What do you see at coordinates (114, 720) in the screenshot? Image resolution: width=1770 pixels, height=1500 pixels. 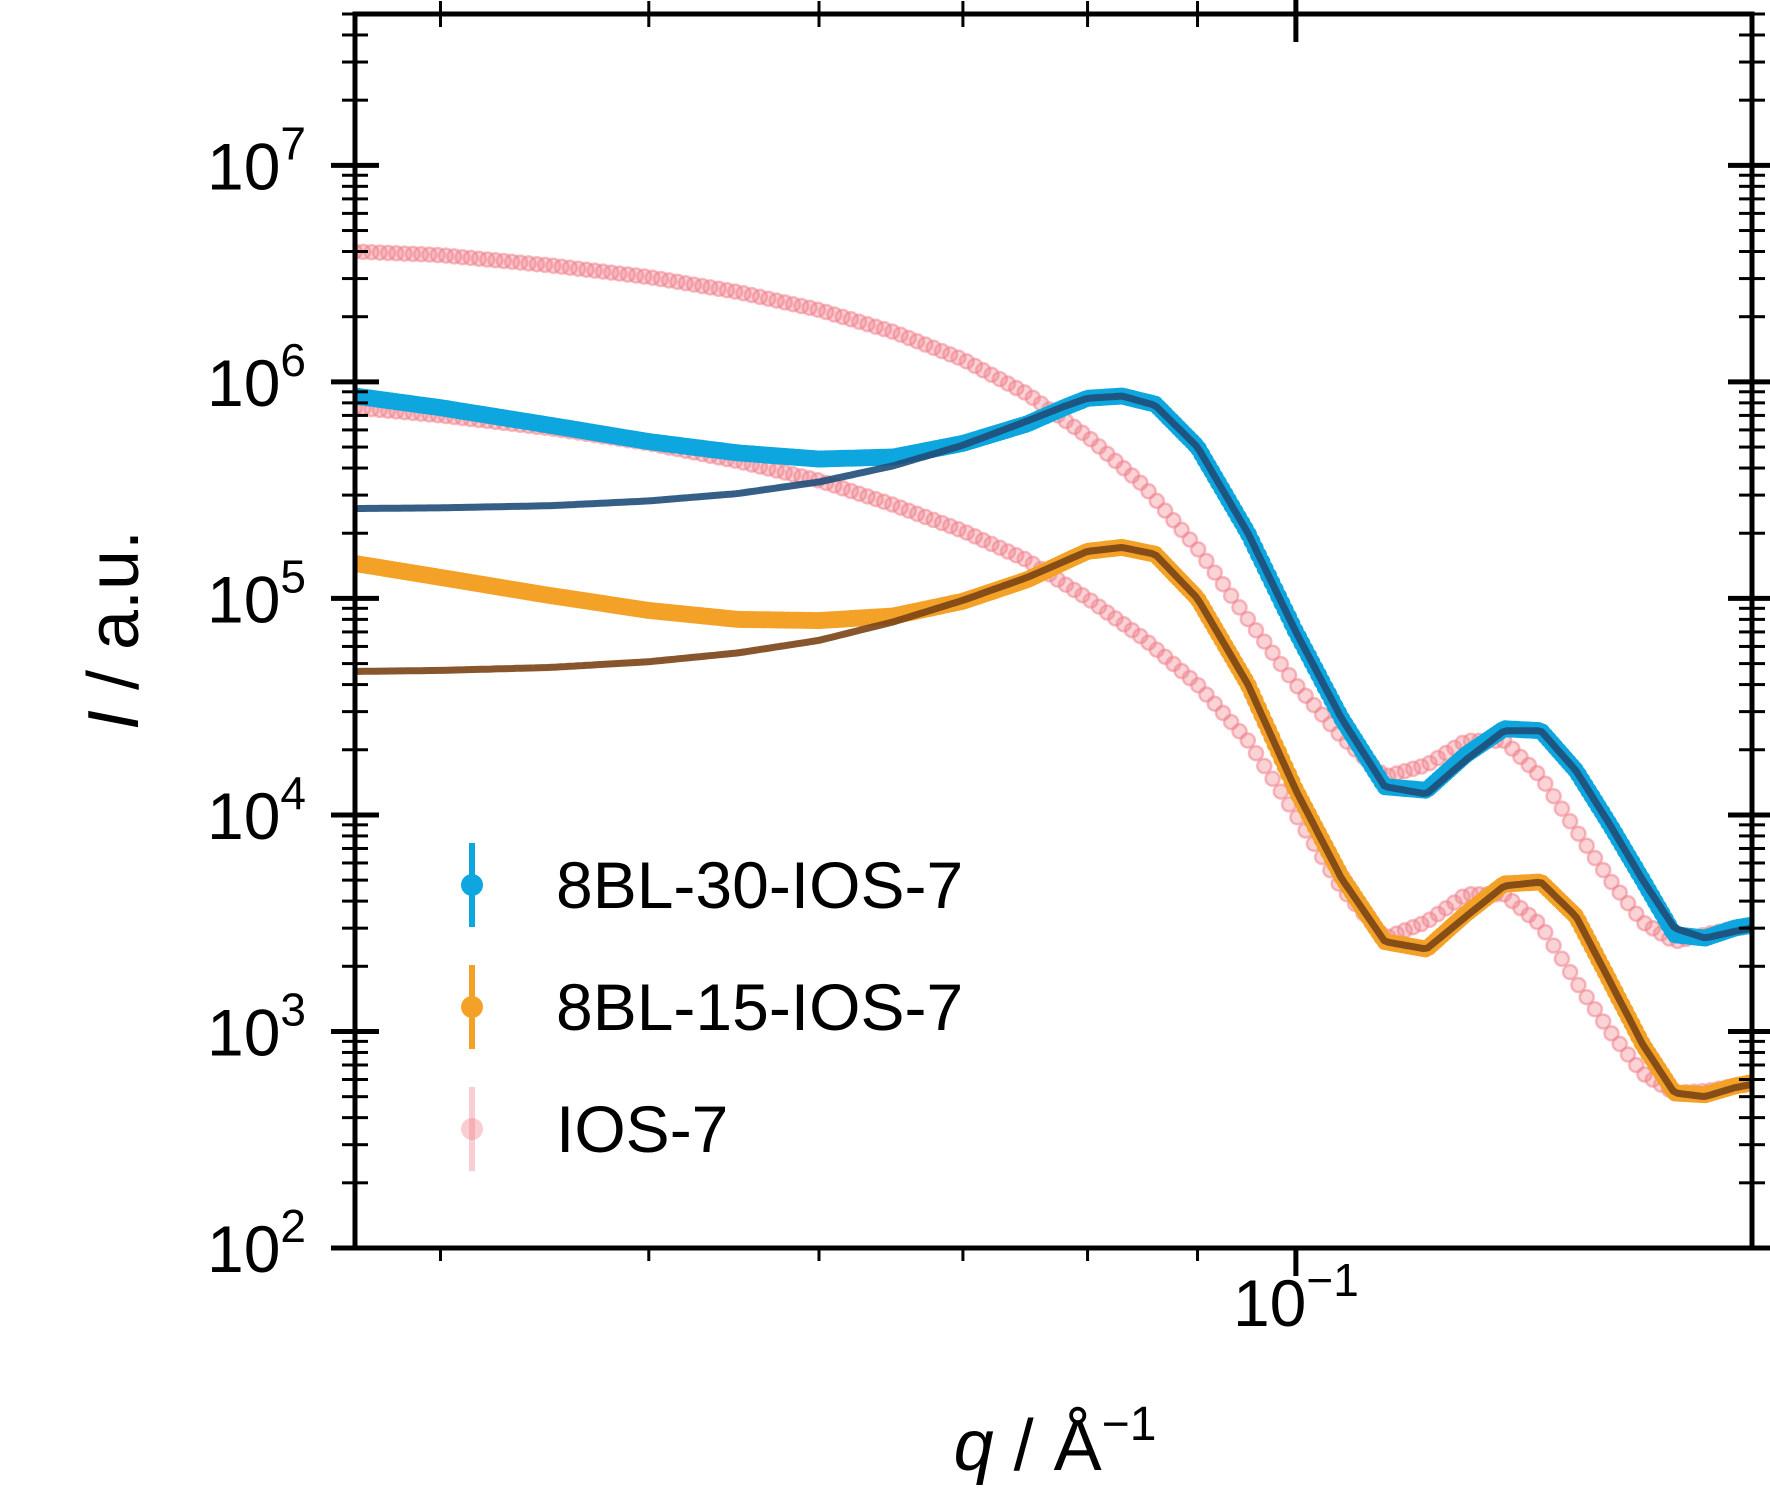 I see `y-axis-title-symbol: I` at bounding box center [114, 720].